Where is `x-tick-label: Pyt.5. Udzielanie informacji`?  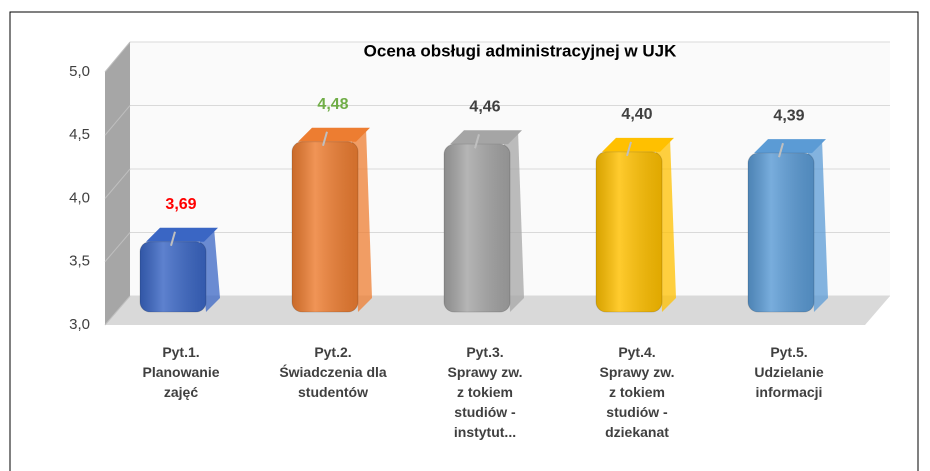
x-tick-label: Pyt.5. Udzielanie informacji is located at coordinates (788, 372).